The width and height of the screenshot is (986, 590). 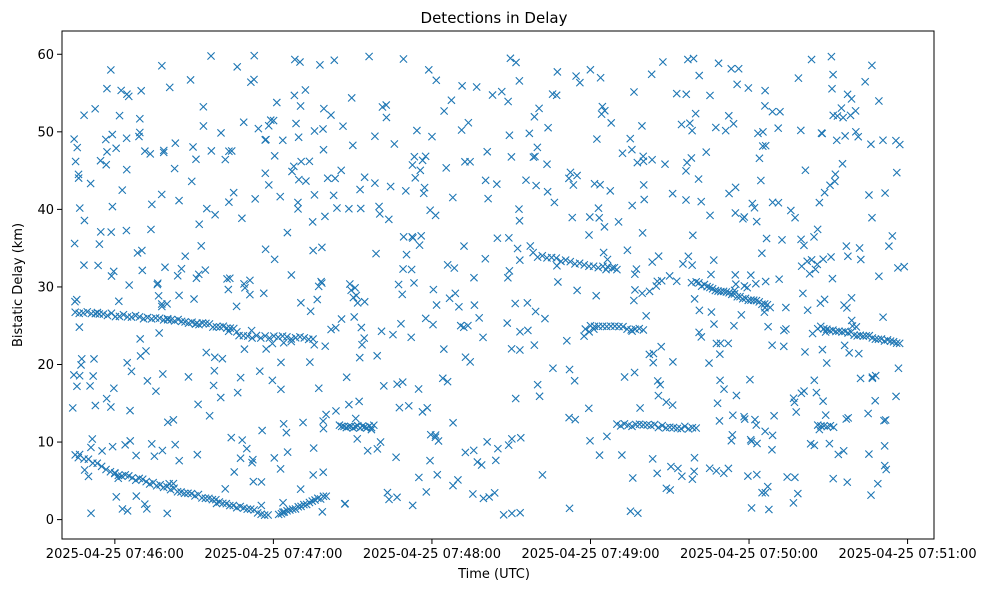 I want to click on x-tick-label: 2025-04-25 07:47:00, so click(x=273, y=554).